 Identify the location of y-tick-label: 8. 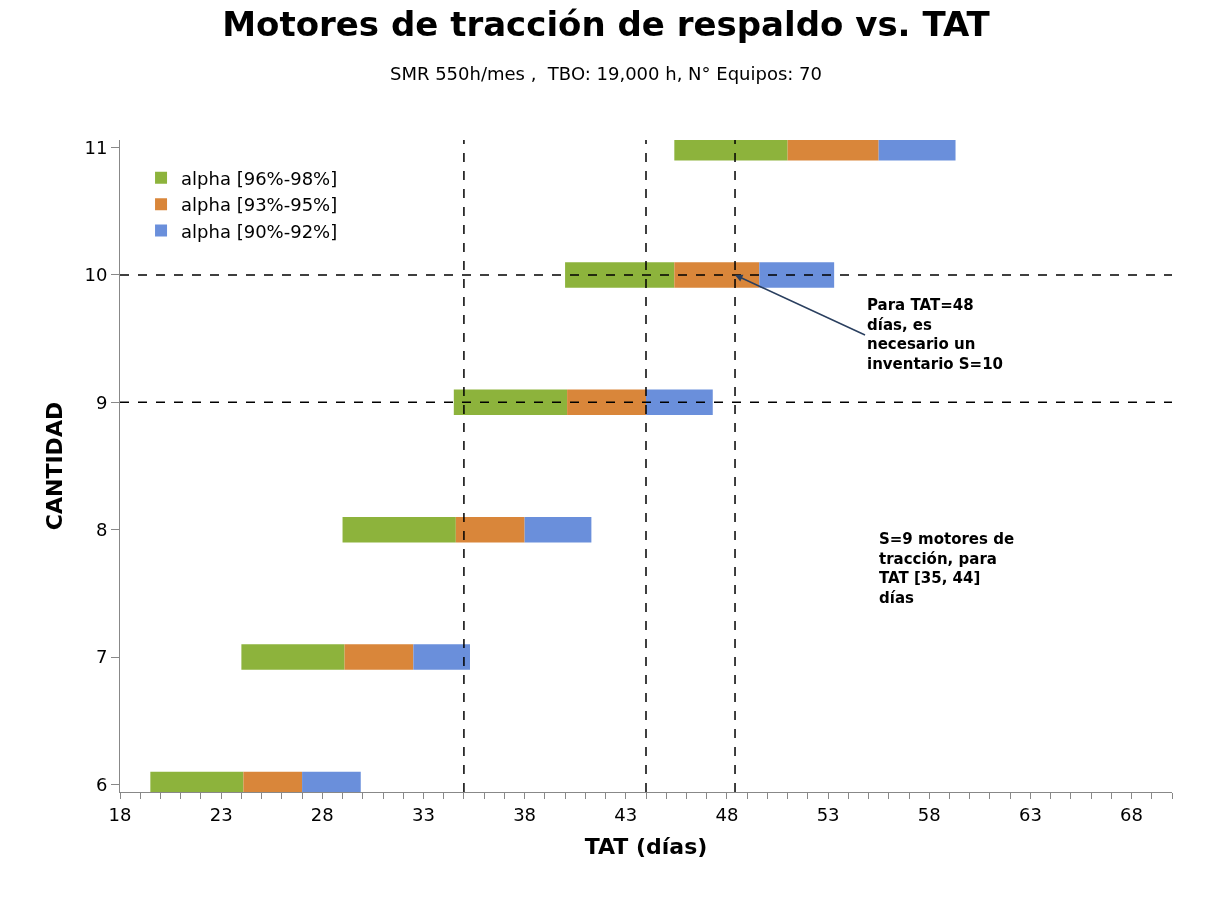
(101, 529).